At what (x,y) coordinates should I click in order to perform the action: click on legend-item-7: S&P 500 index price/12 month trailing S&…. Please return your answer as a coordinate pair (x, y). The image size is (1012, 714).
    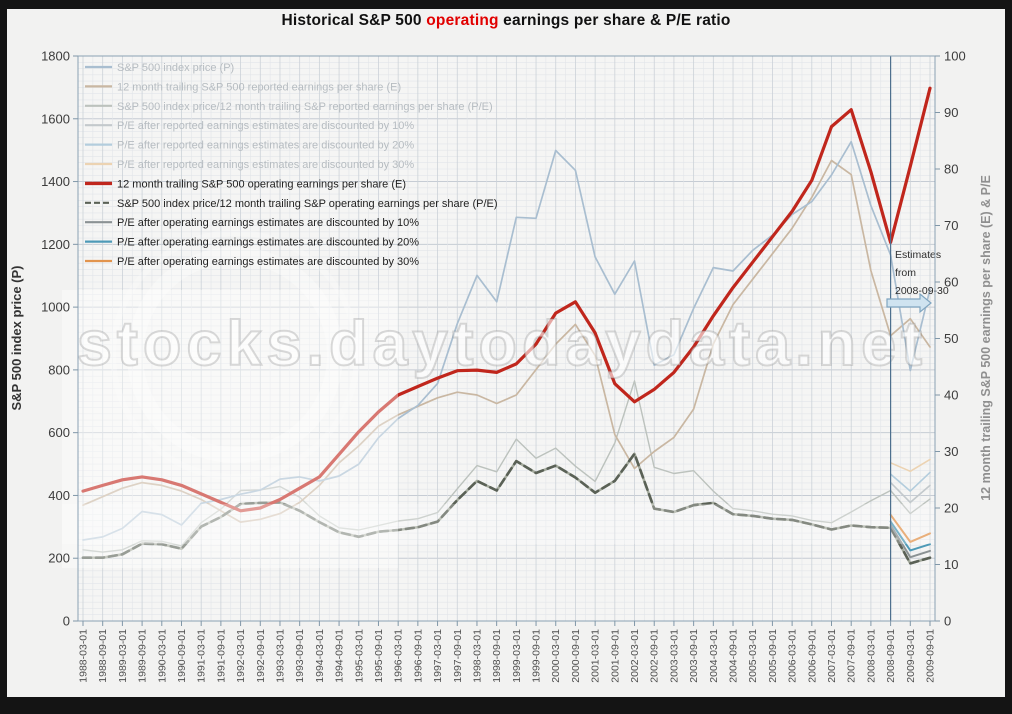
    Looking at the image, I should click on (291, 204).